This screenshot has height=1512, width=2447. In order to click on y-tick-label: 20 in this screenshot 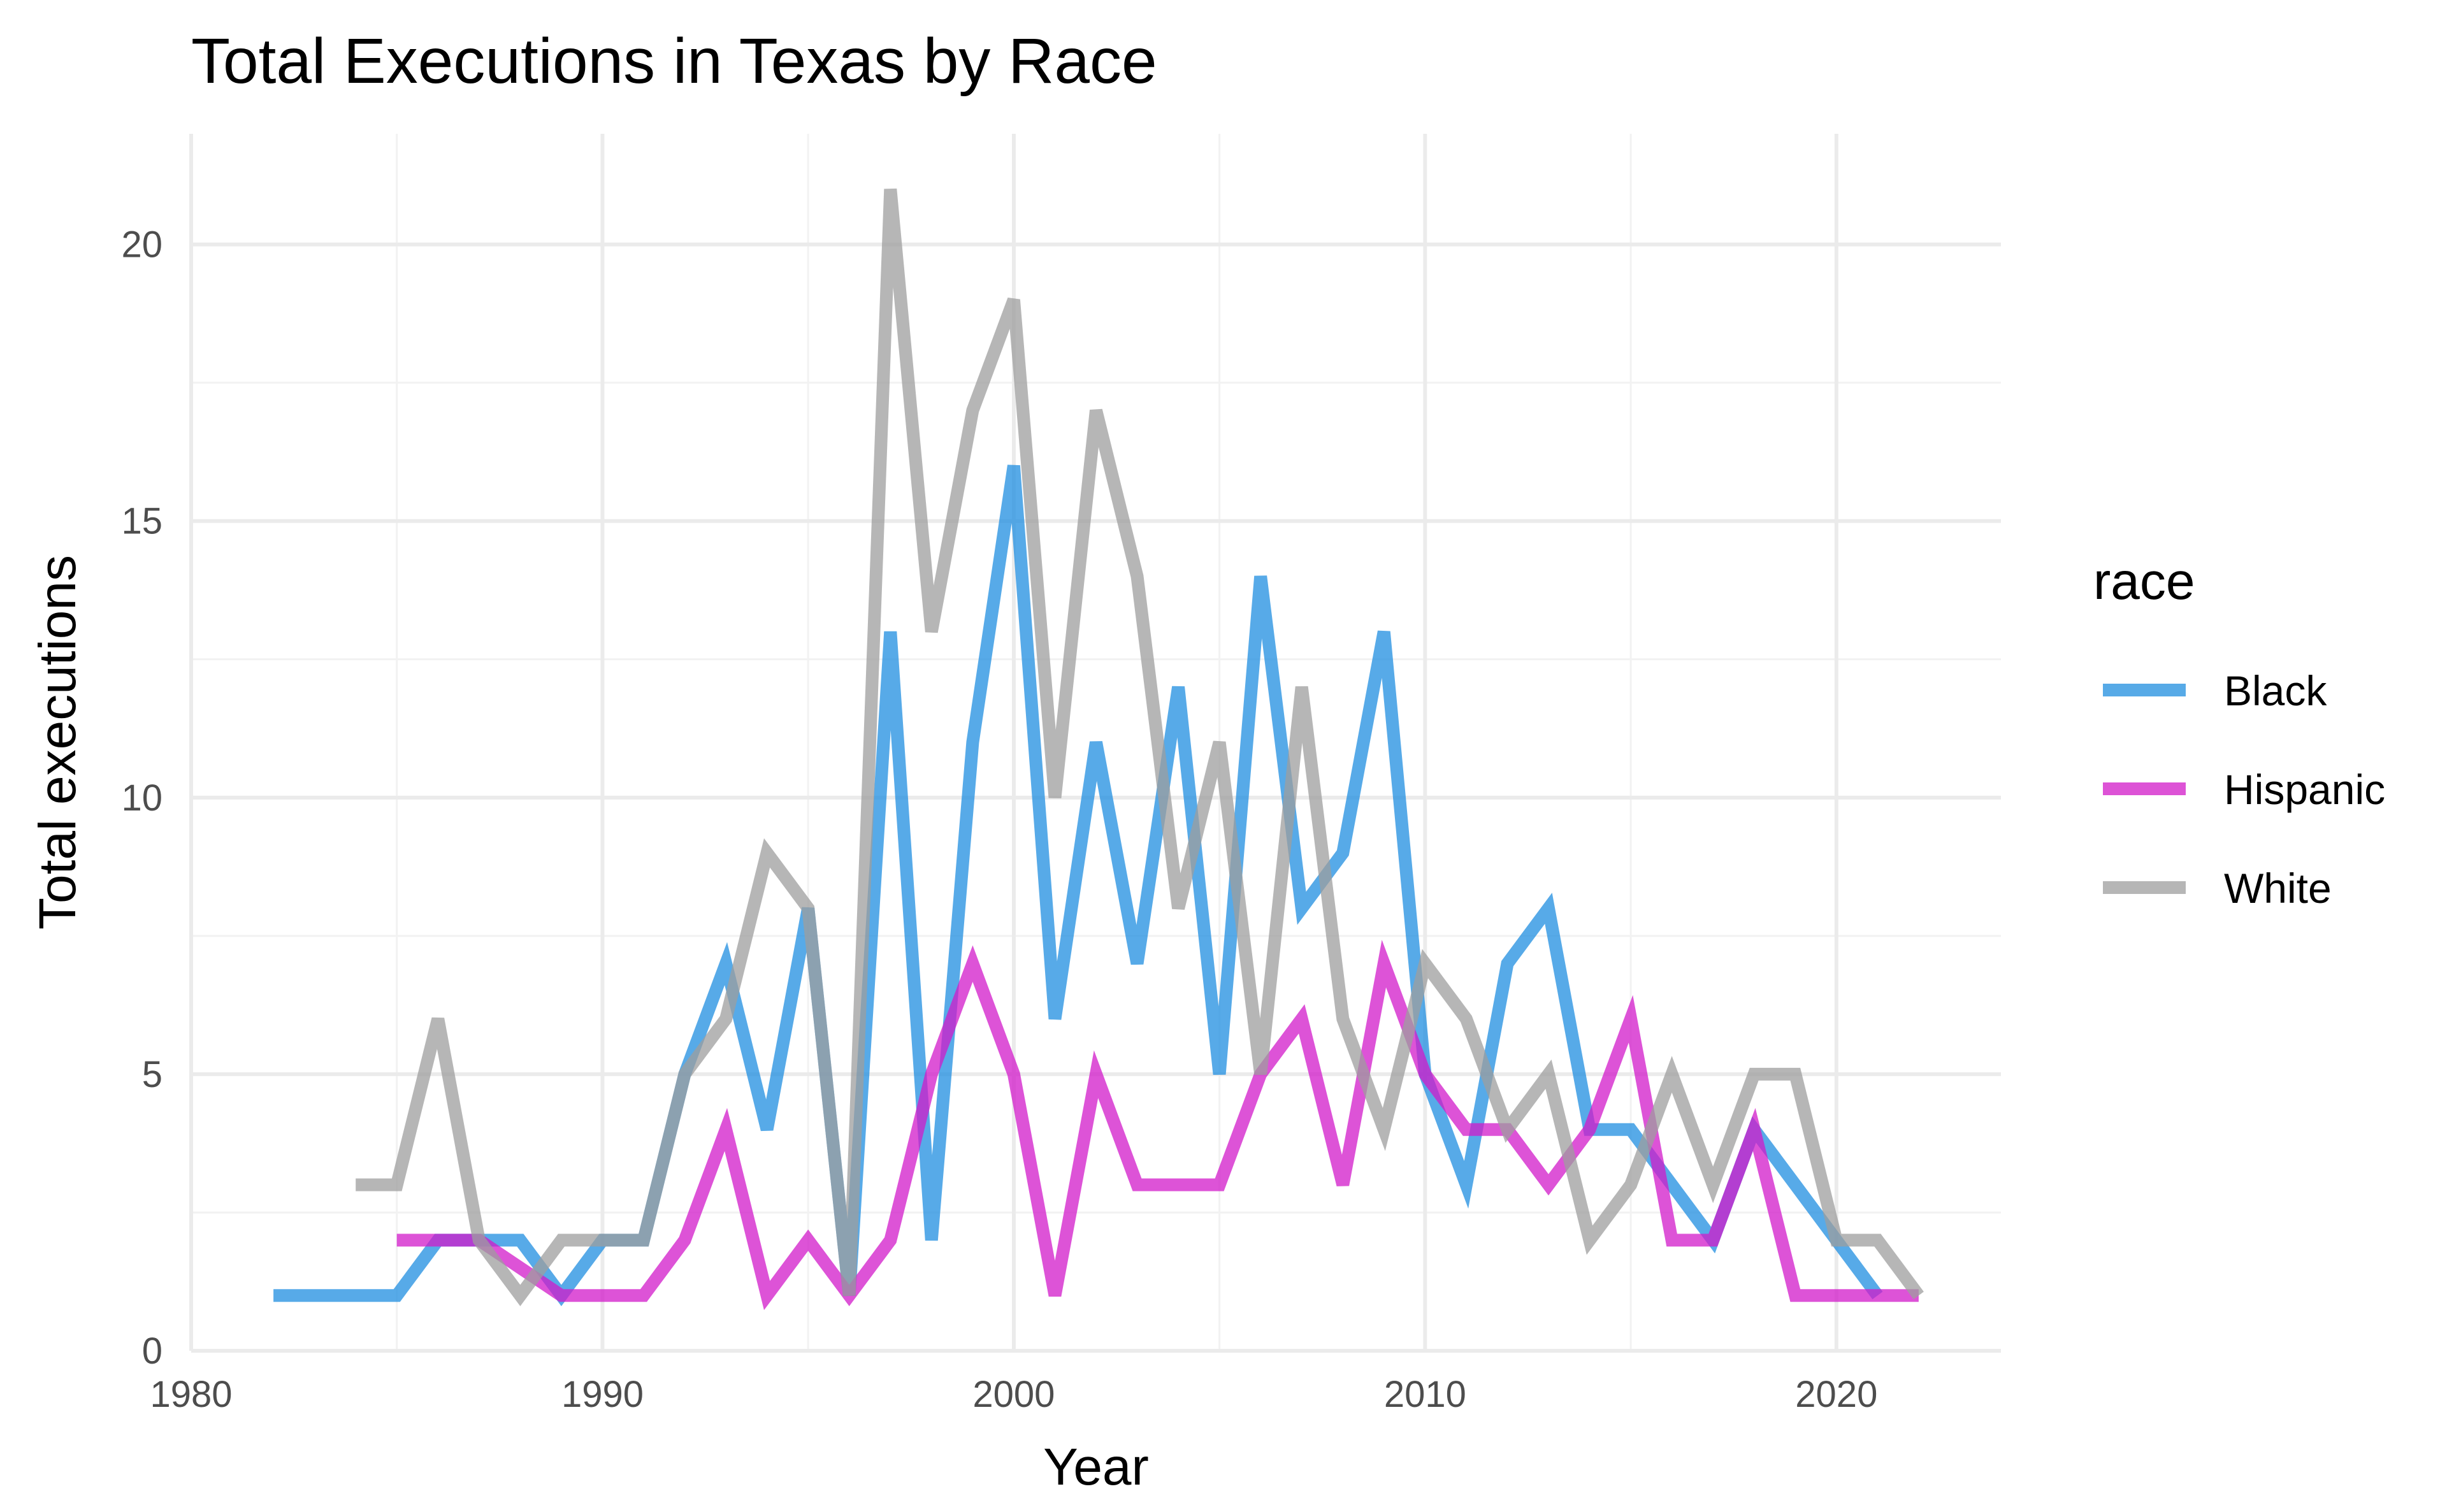, I will do `click(141, 245)`.